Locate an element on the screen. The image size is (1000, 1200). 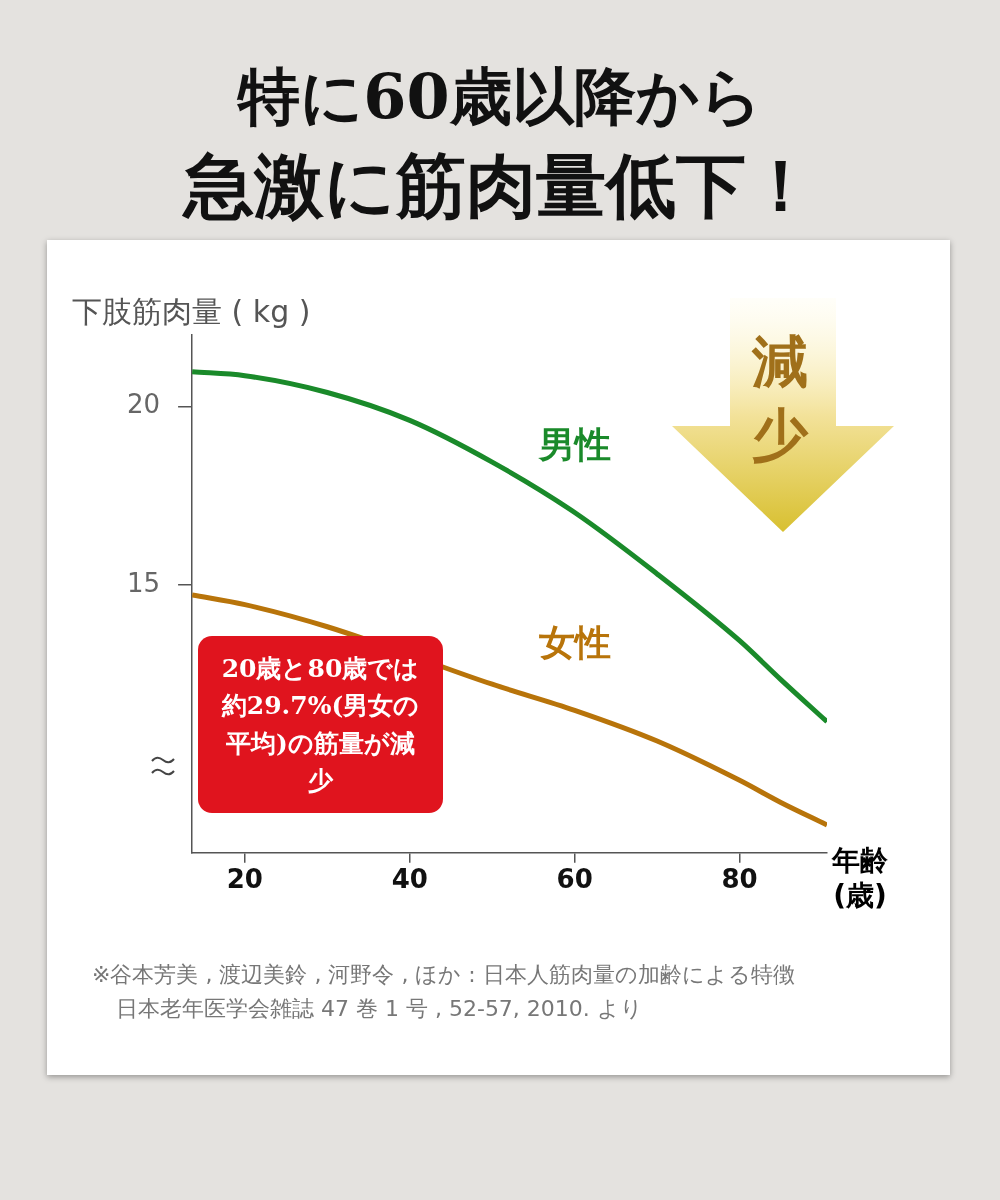
series-label: 女性 is located at coordinates (574, 641).